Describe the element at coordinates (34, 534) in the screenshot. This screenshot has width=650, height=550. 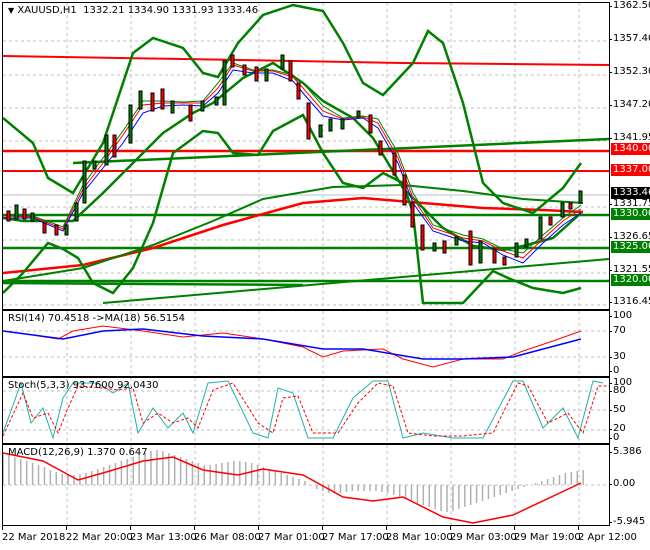
I see `time-tick: 22 Mar 2018` at that location.